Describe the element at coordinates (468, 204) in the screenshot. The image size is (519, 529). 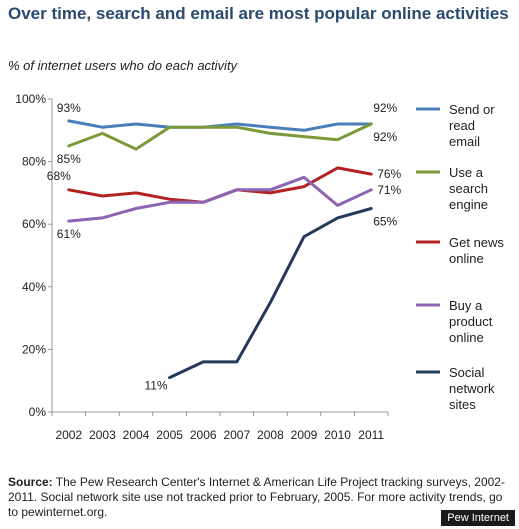
I see `legend-label: engine` at that location.